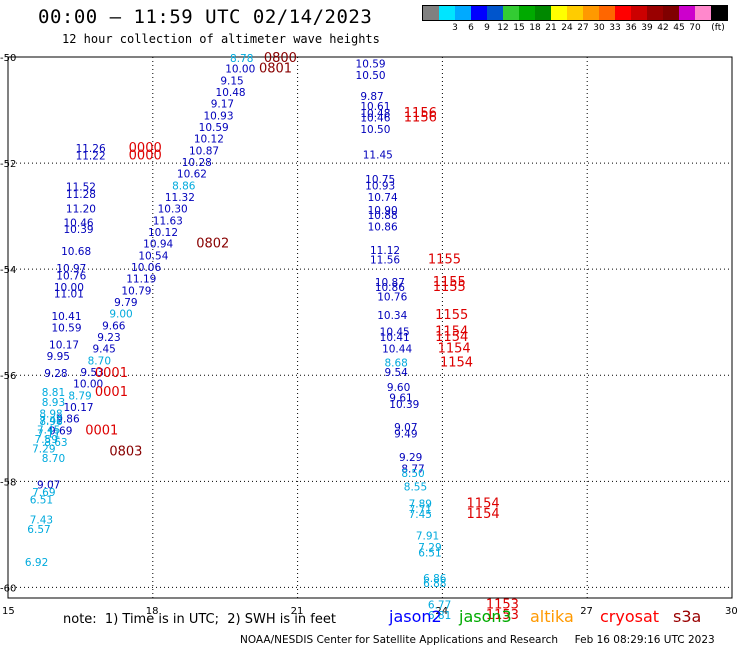 The height and width of the screenshot is (650, 740). Describe the element at coordinates (38, 530) in the screenshot. I see `wave-height-label: 6.57` at that location.